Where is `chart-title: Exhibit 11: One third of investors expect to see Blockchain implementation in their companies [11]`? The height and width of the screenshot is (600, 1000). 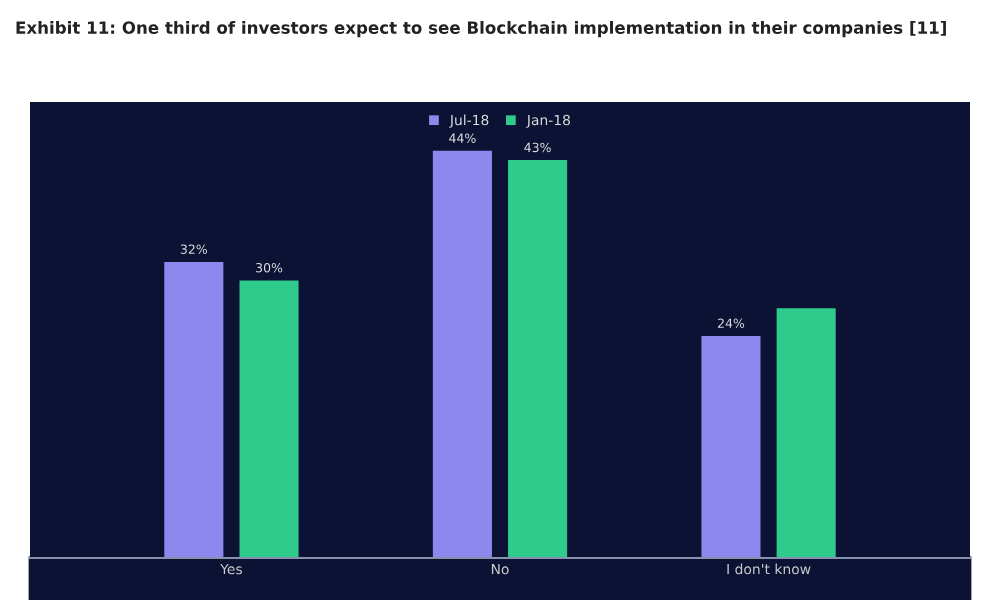
chart-title: Exhibit 11: One third of investors expect to see Blockchain implementation in their companies [11] is located at coordinates (481, 29).